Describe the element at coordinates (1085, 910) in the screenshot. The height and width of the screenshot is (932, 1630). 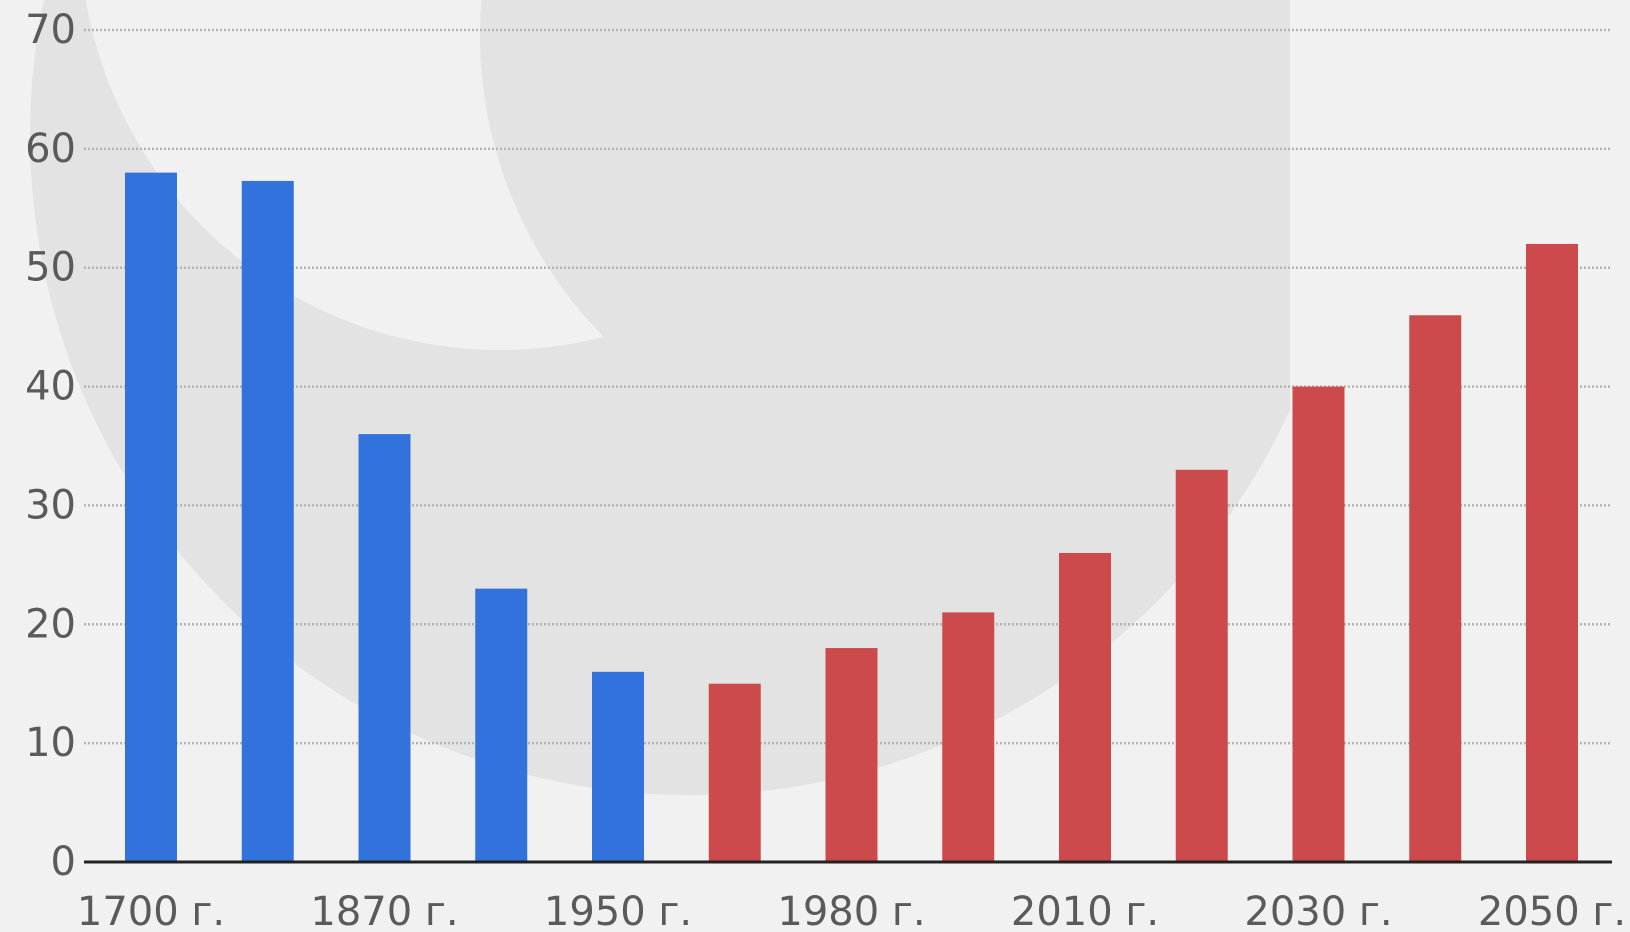
I see `x-tick-label-8: 2010 г.` at that location.